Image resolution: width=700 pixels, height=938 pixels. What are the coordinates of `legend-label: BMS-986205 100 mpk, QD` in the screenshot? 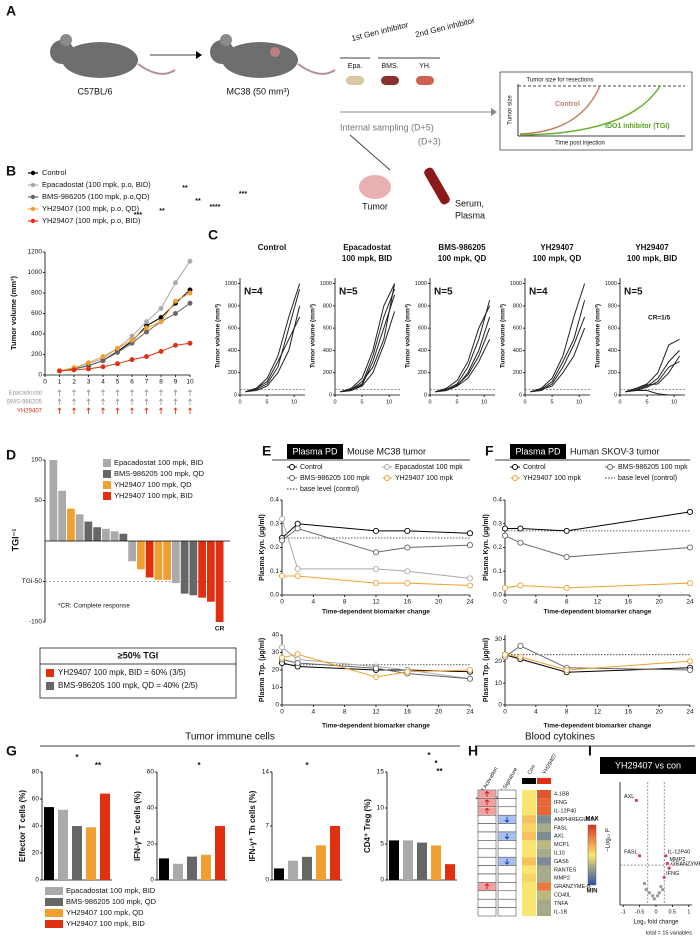 It's located at (159, 473).